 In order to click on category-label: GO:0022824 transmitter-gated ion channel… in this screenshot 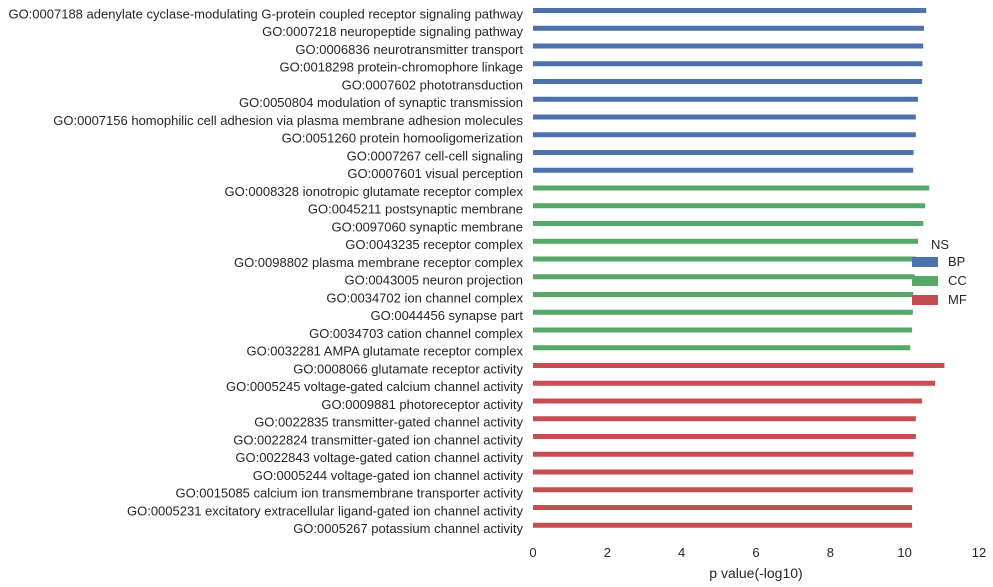, I will do `click(378, 439)`.